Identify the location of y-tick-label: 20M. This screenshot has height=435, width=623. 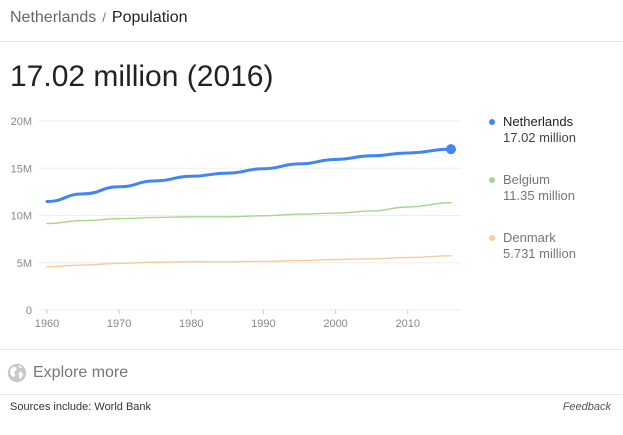
(21, 122).